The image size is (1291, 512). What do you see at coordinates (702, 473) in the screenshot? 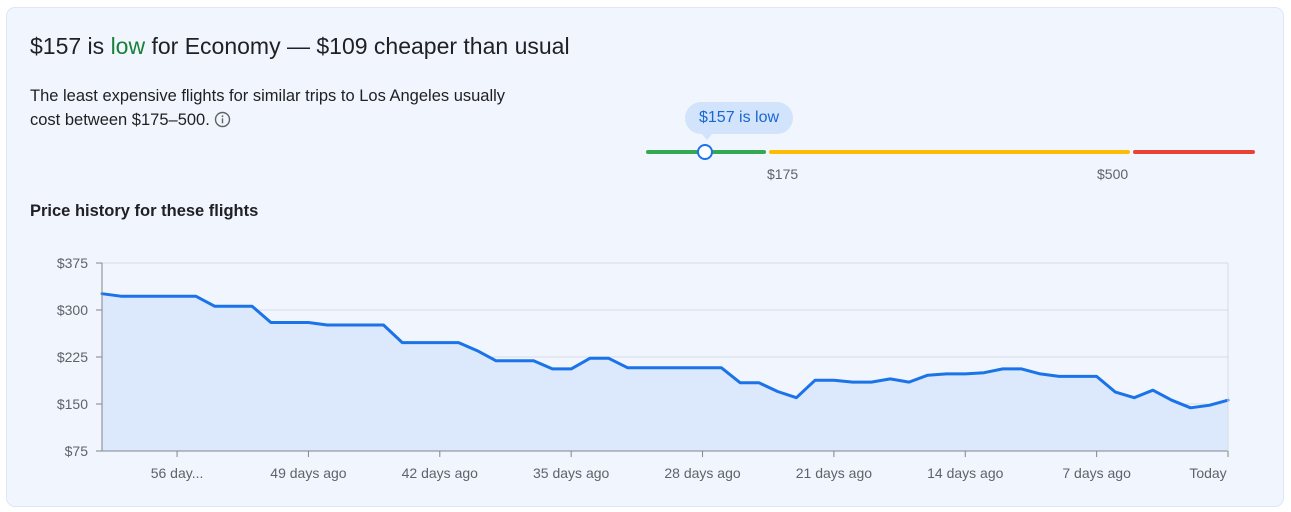
I see `x-tick-label: 28 days ago` at bounding box center [702, 473].